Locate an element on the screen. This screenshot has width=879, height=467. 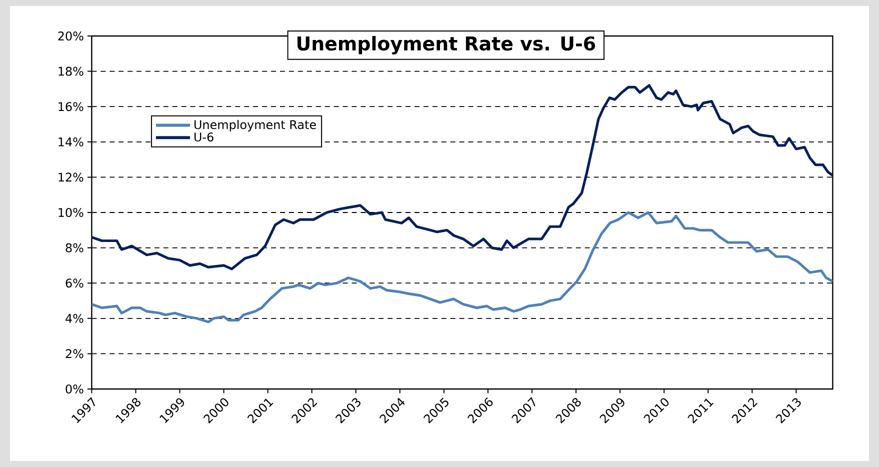
legend-label: Unemployment Rate is located at coordinates (255, 126).